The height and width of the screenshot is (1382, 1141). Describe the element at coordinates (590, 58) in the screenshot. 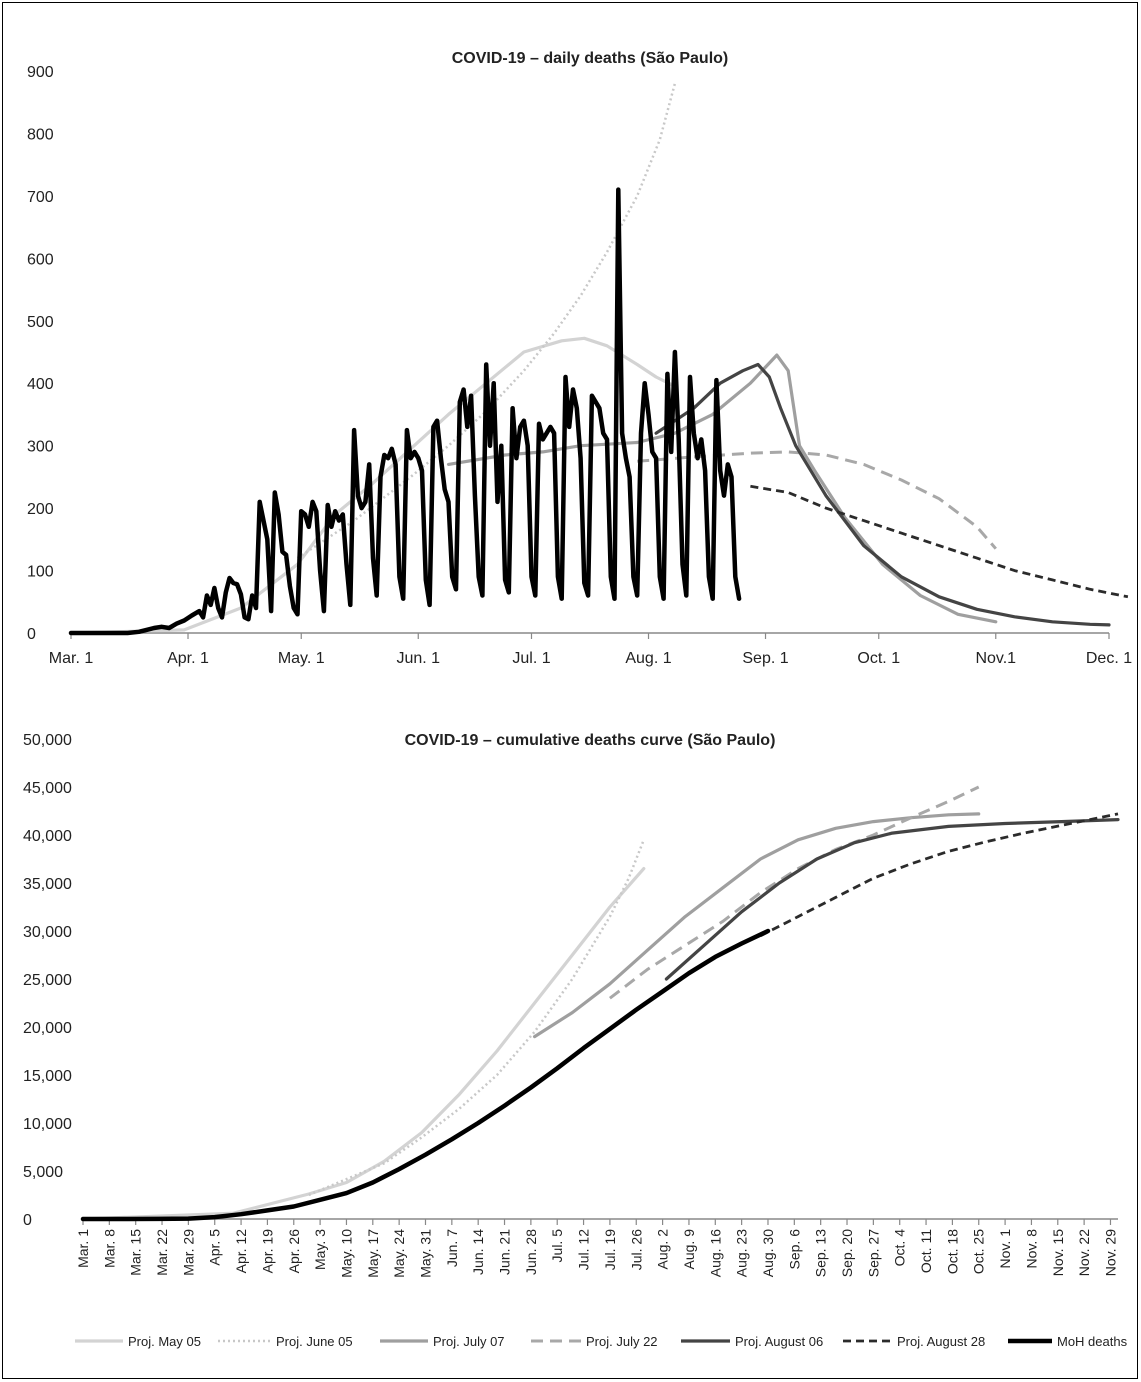

I see `daily-chart-title: COVID-19 – daily deaths (São Paulo)` at that location.